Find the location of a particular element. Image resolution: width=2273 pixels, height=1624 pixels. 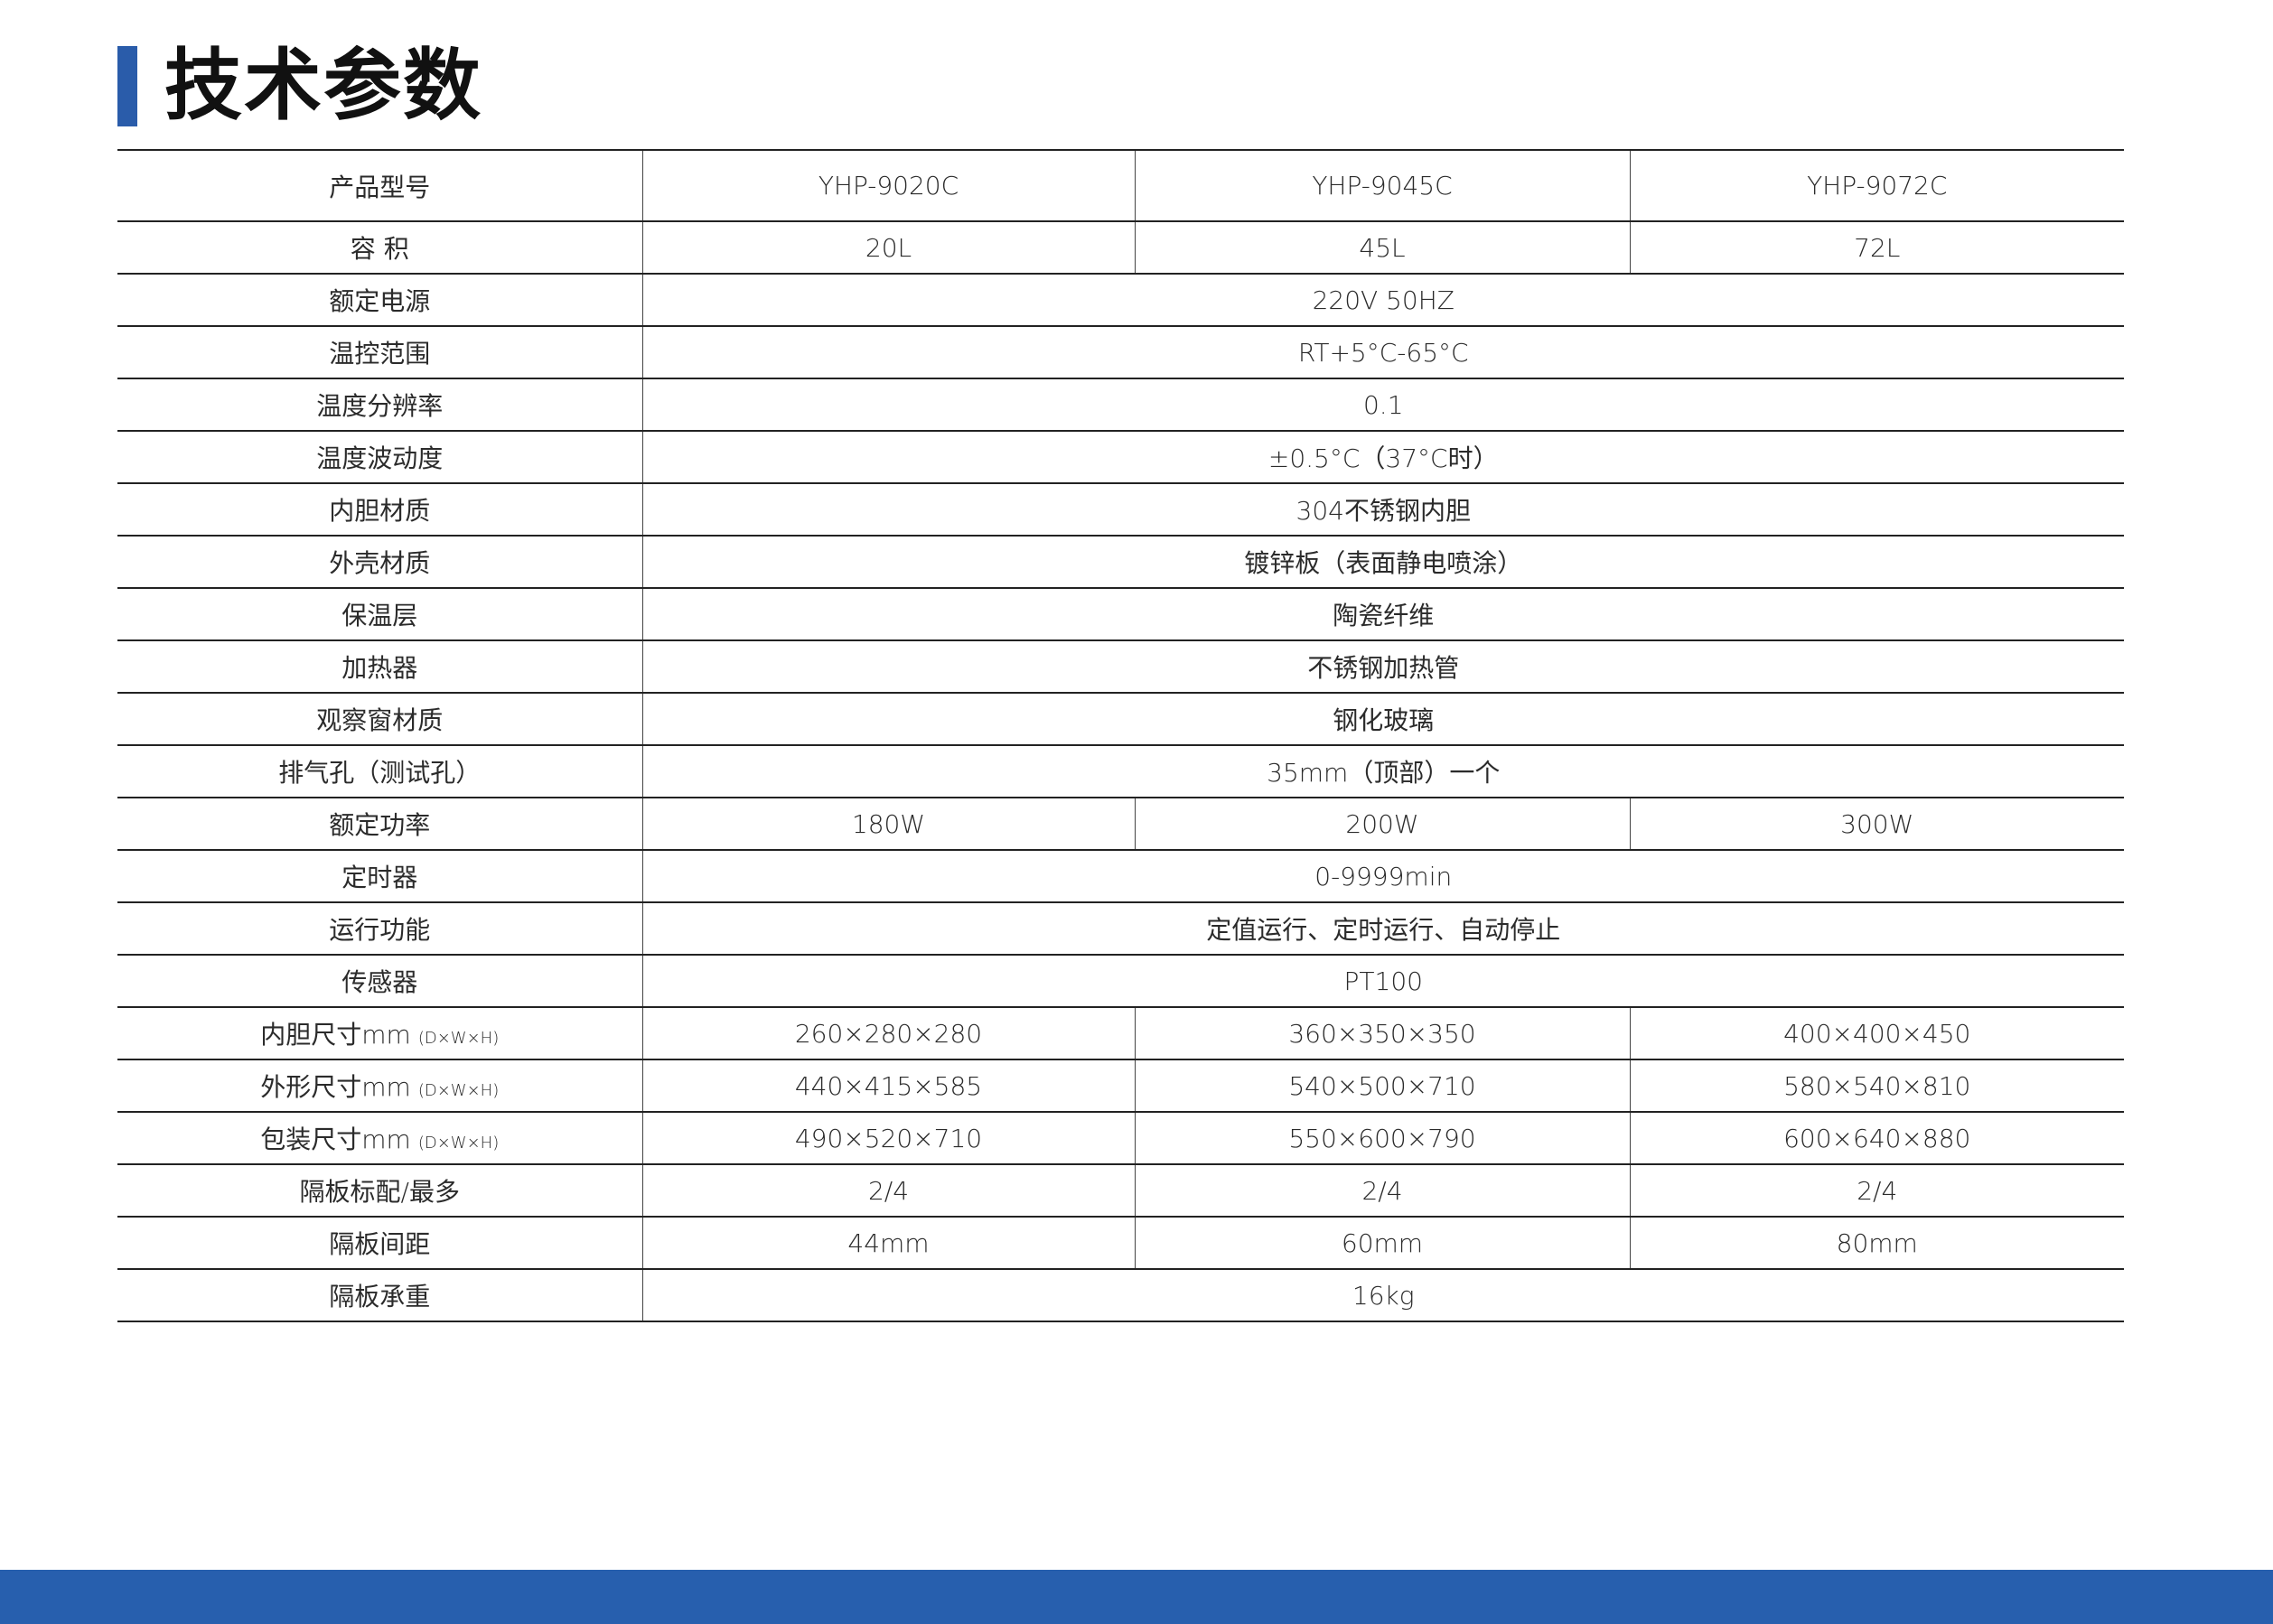

table-row: 加热器 不锈钢加热管 is located at coordinates (1121, 666).